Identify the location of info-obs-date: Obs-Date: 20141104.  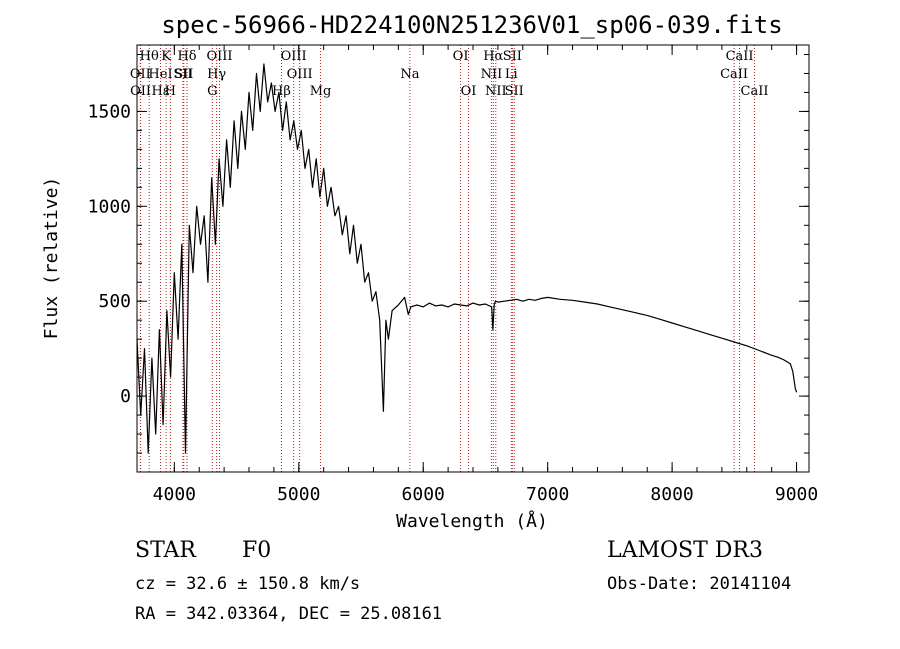
(699, 584).